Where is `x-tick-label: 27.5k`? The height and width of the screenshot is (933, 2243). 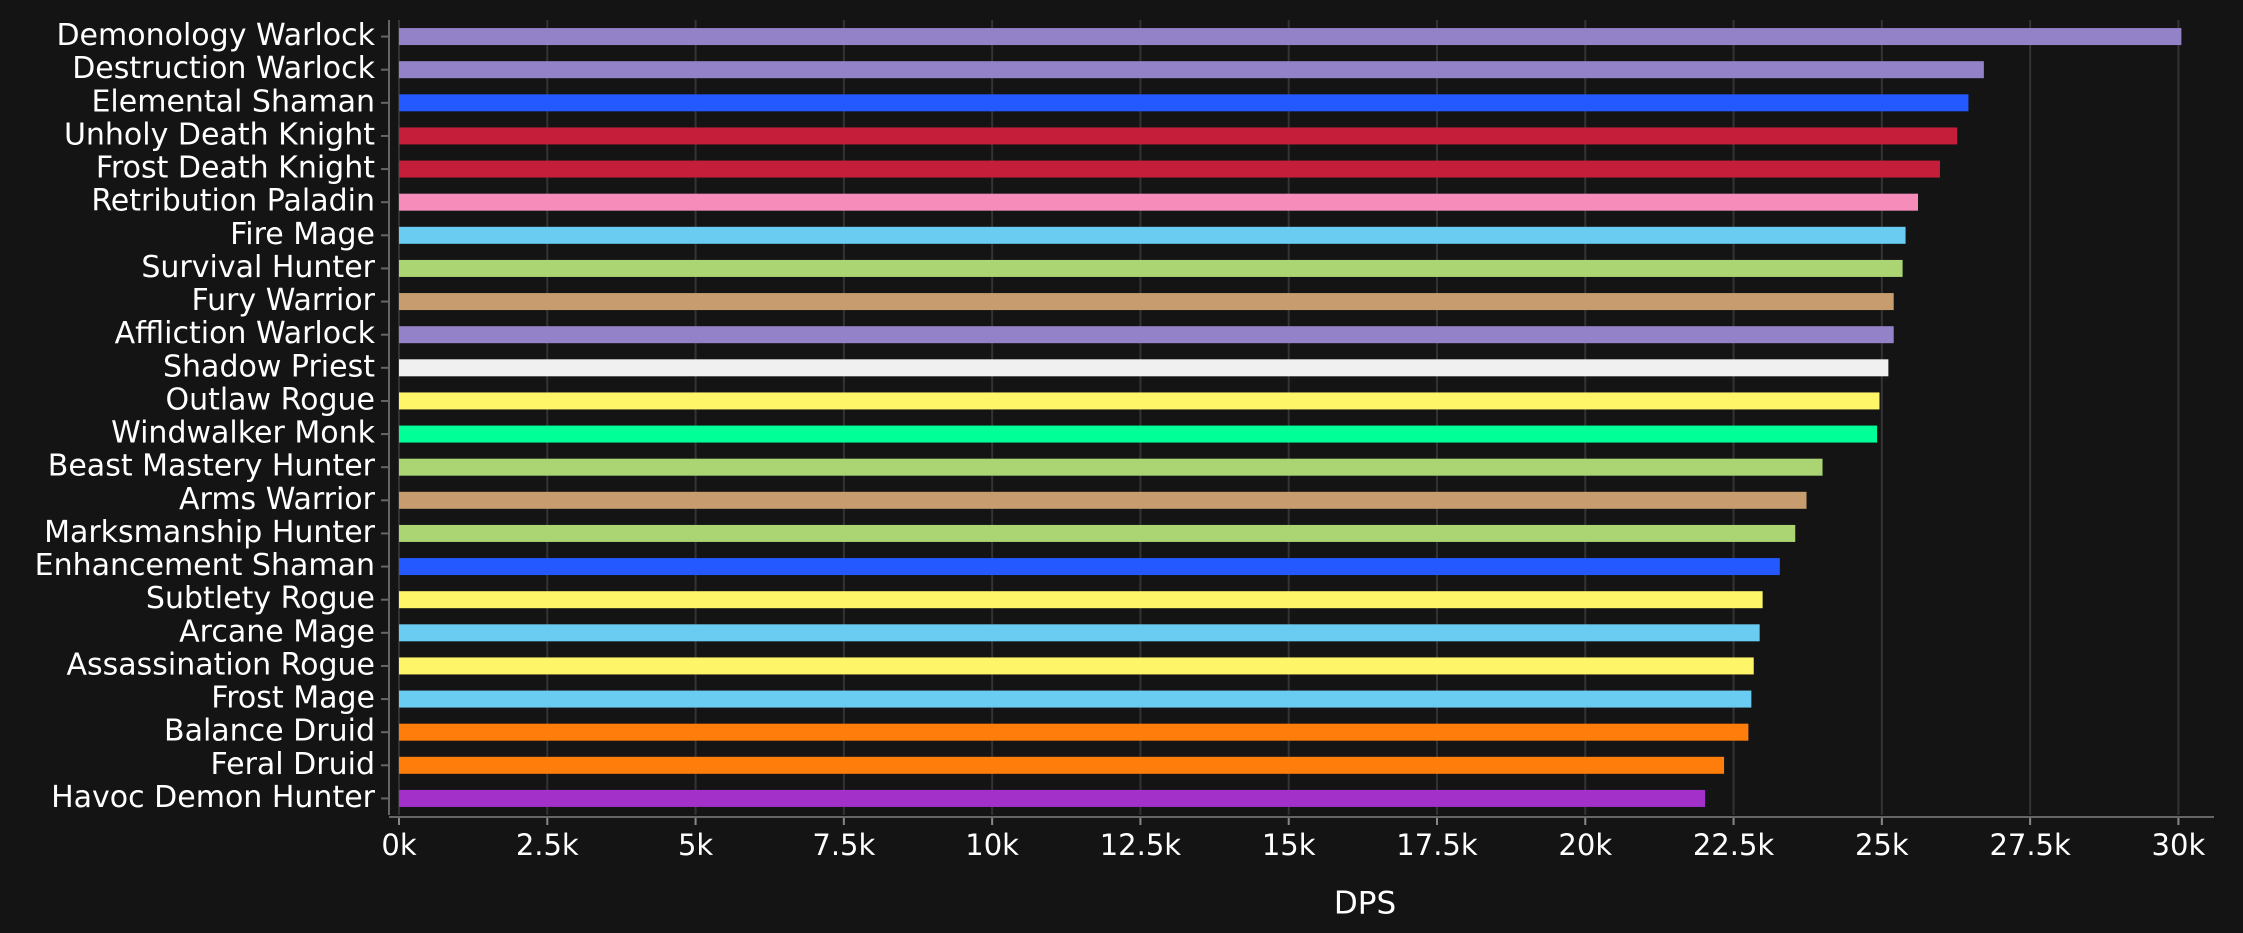
x-tick-label: 27.5k is located at coordinates (2030, 845).